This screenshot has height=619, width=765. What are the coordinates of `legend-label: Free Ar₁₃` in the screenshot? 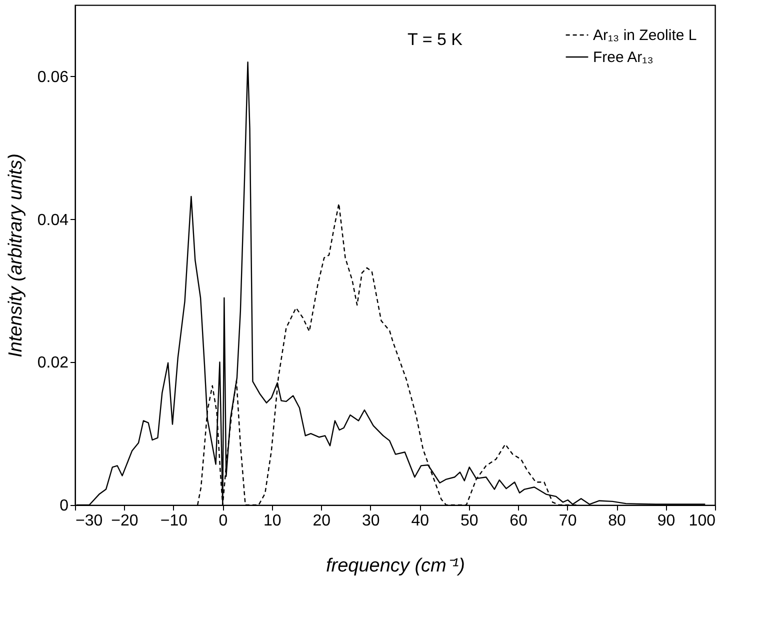 It's located at (623, 57).